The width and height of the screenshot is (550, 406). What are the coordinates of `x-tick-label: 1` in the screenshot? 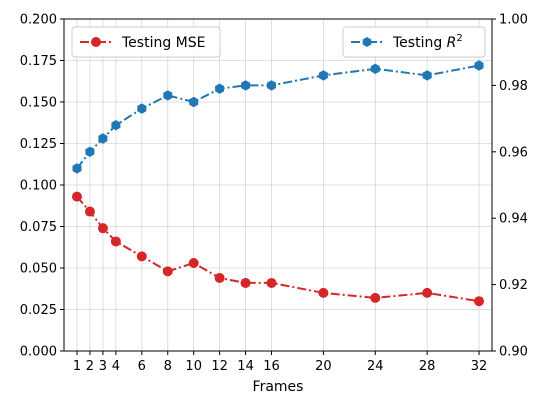 It's located at (77, 366).